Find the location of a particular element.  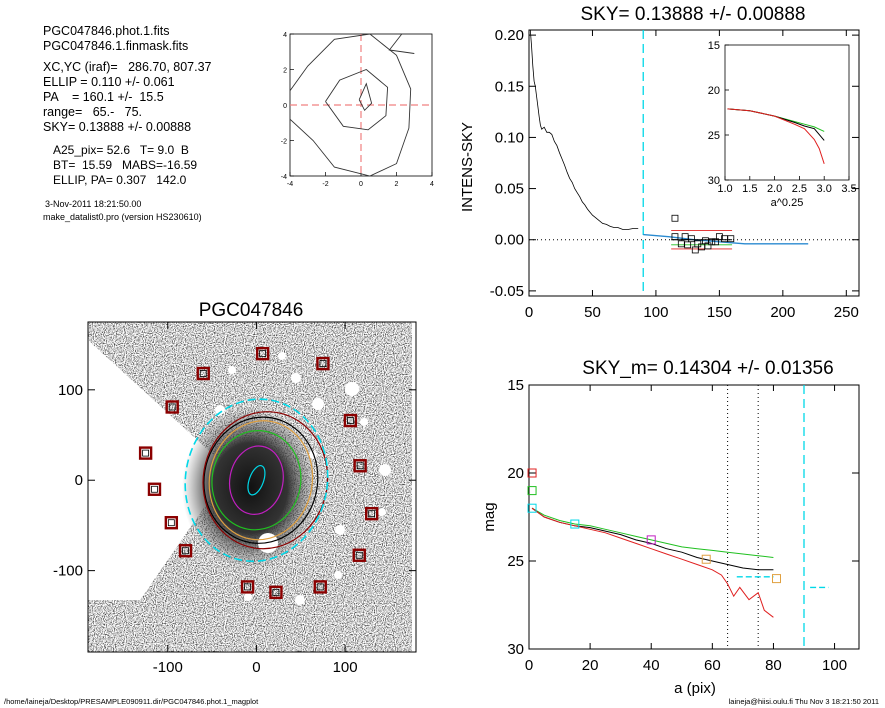

mag-plot-title: SKY_m= 0.14304 +/- 0.01356 is located at coordinates (707, 368).